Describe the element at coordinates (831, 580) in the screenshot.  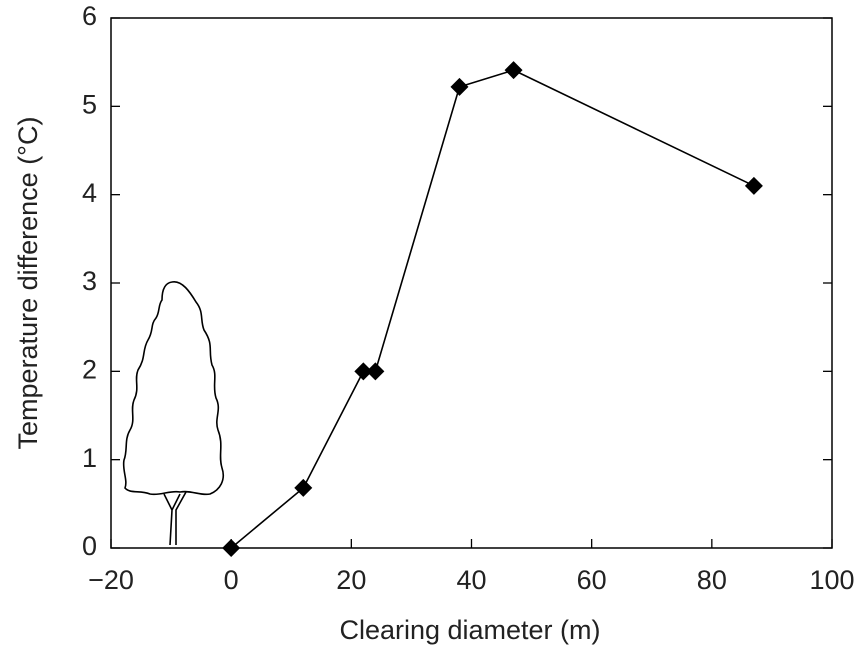
I see `x-tick-label: 100` at that location.